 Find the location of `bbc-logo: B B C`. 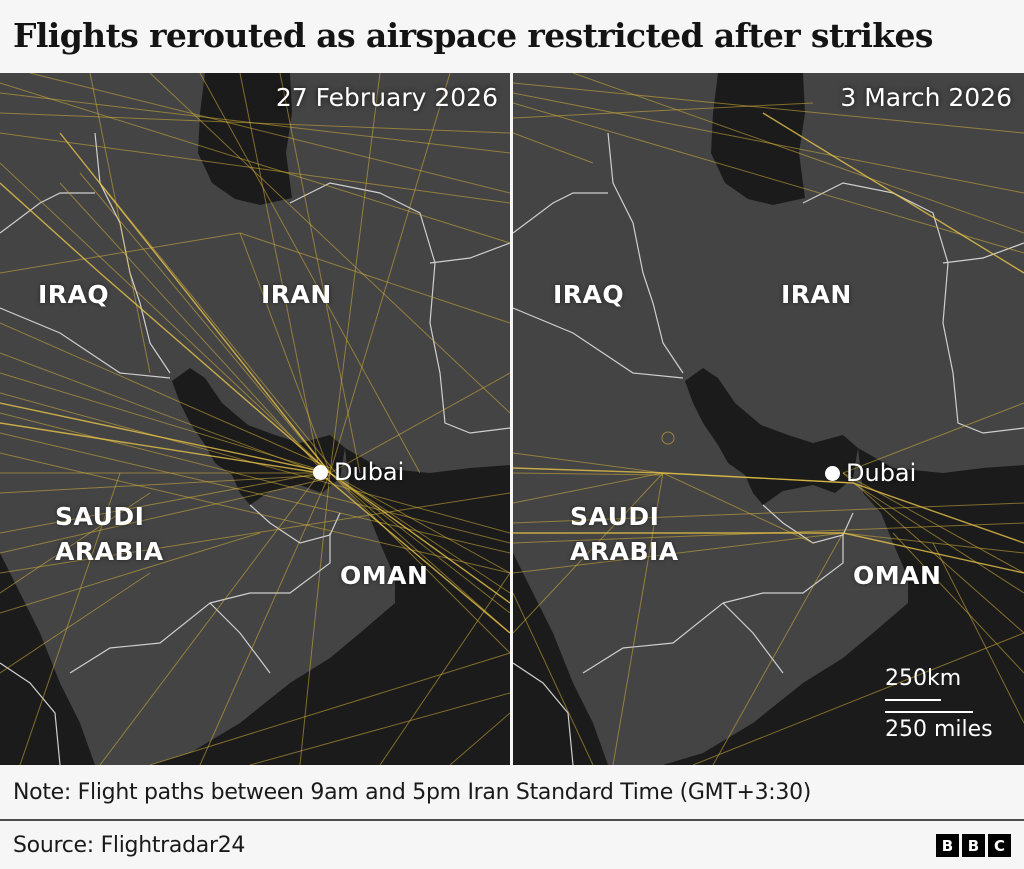

bbc-logo: B B C is located at coordinates (973, 845).